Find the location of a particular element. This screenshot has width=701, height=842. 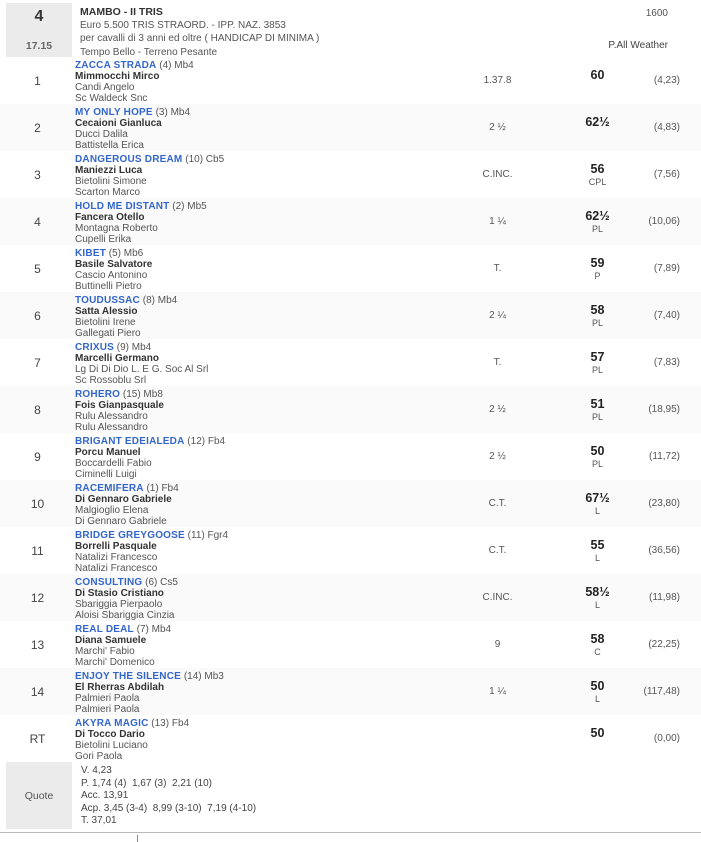

weight-value: 57 is located at coordinates (597, 356).